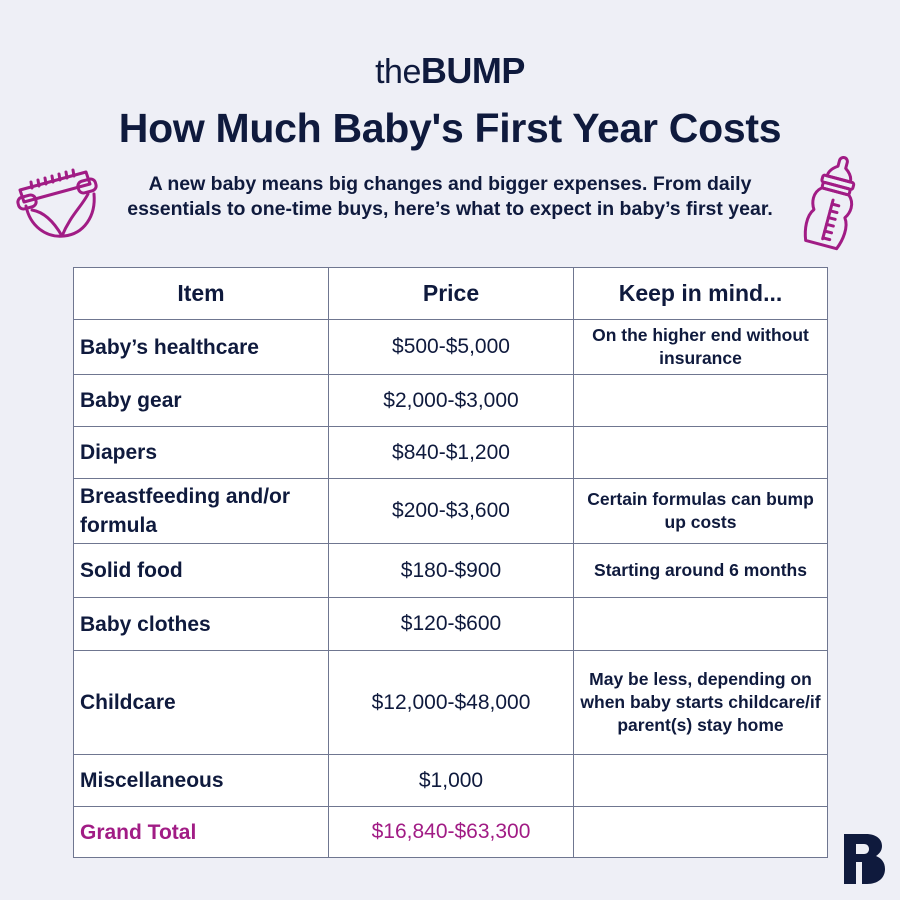 The image size is (900, 900). Describe the element at coordinates (201, 293) in the screenshot. I see `header-item: Item` at that location.